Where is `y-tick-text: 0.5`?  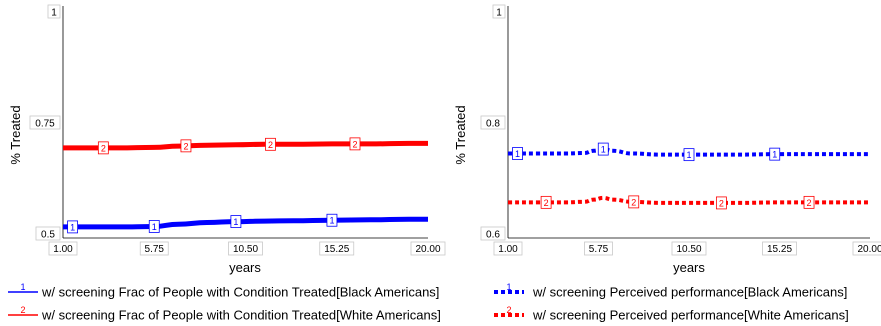
y-tick-text: 0.5 is located at coordinates (48, 235).